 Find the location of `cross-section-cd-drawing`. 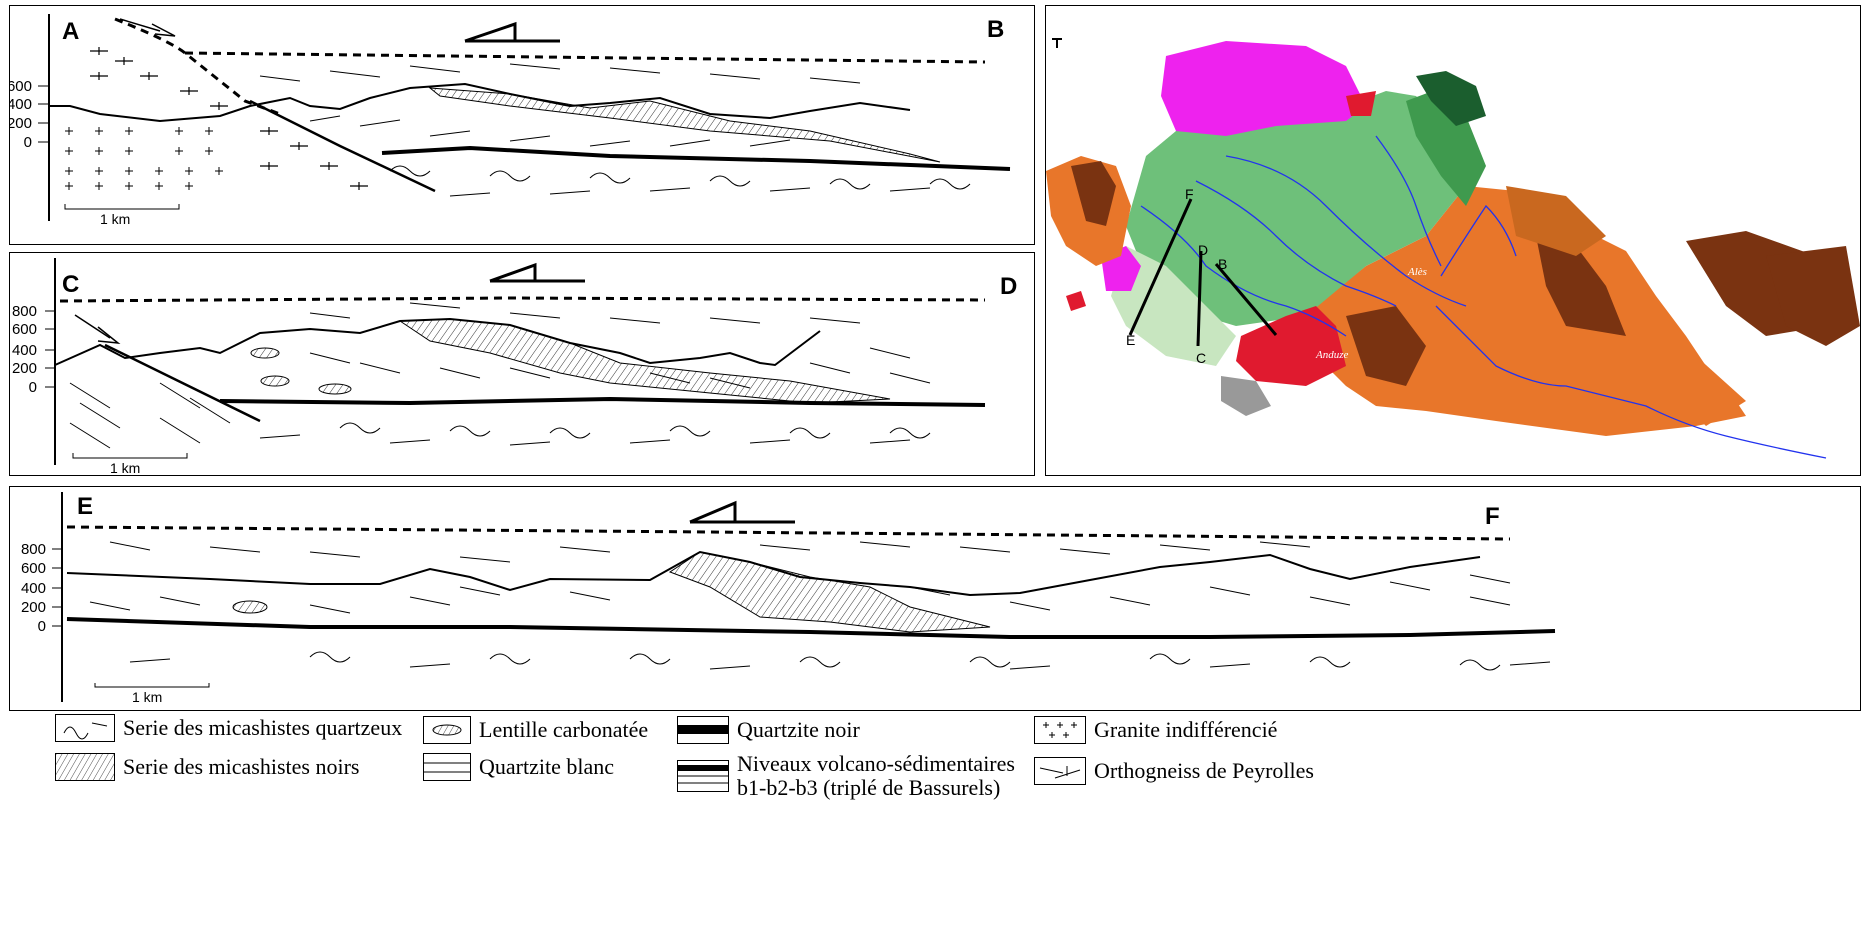

cross-section-cd-drawing is located at coordinates (515, 361).